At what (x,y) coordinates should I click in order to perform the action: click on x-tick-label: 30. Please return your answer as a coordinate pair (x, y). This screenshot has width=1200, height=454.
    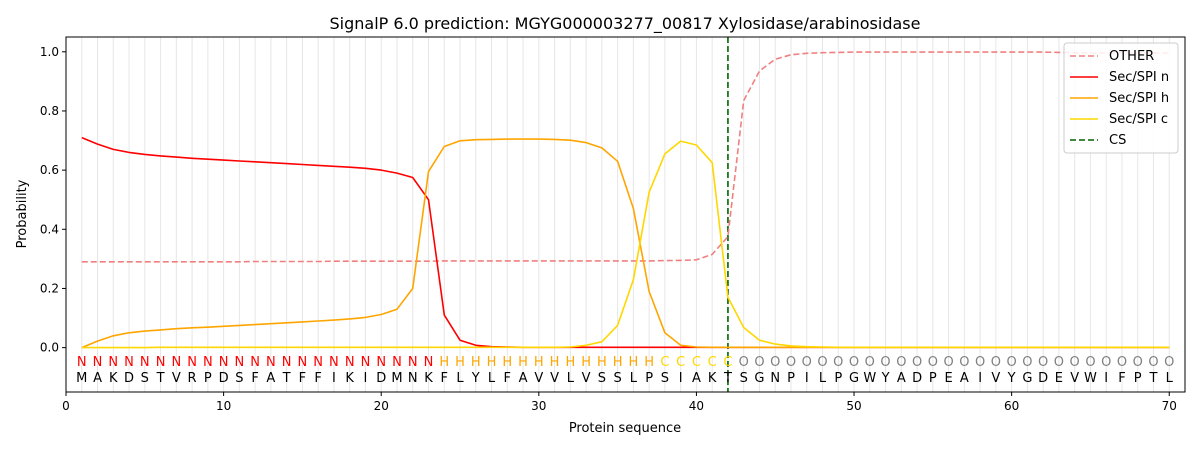
    Looking at the image, I should click on (538, 406).